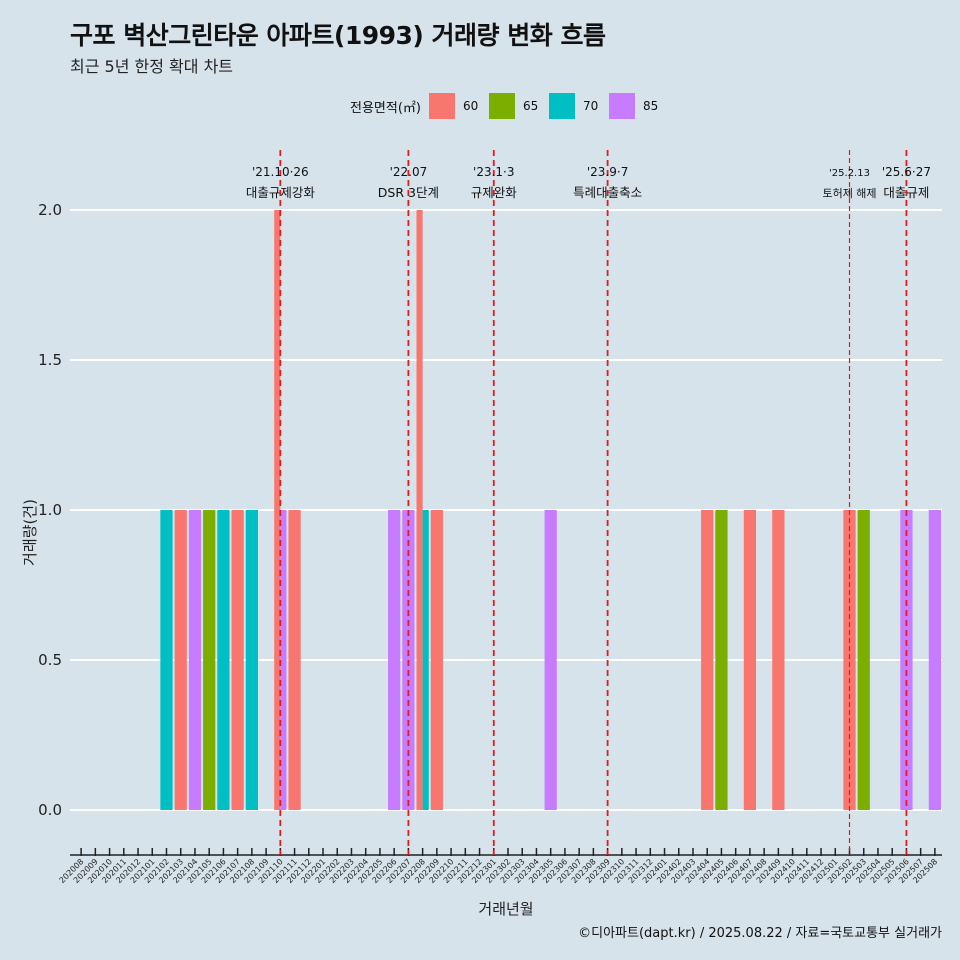  I want to click on legend-label-60: 60, so click(470, 106).